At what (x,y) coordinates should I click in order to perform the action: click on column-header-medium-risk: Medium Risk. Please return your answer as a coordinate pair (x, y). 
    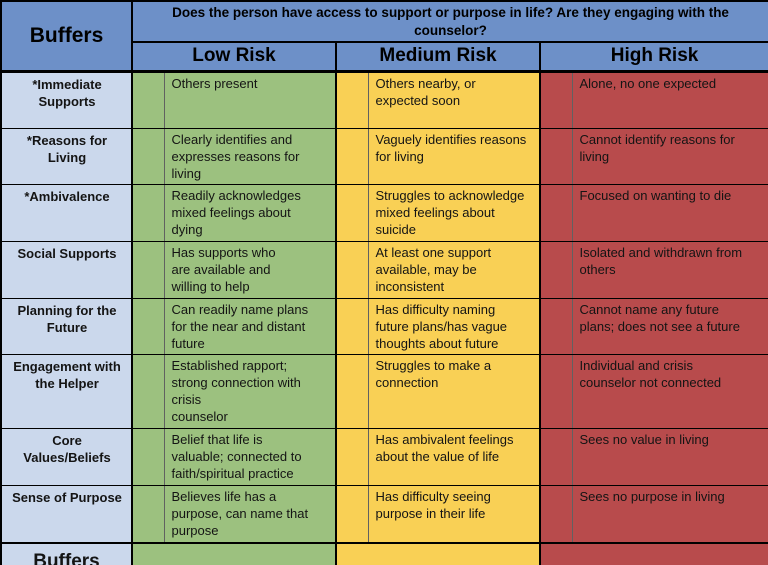
    Looking at the image, I should click on (438, 57).